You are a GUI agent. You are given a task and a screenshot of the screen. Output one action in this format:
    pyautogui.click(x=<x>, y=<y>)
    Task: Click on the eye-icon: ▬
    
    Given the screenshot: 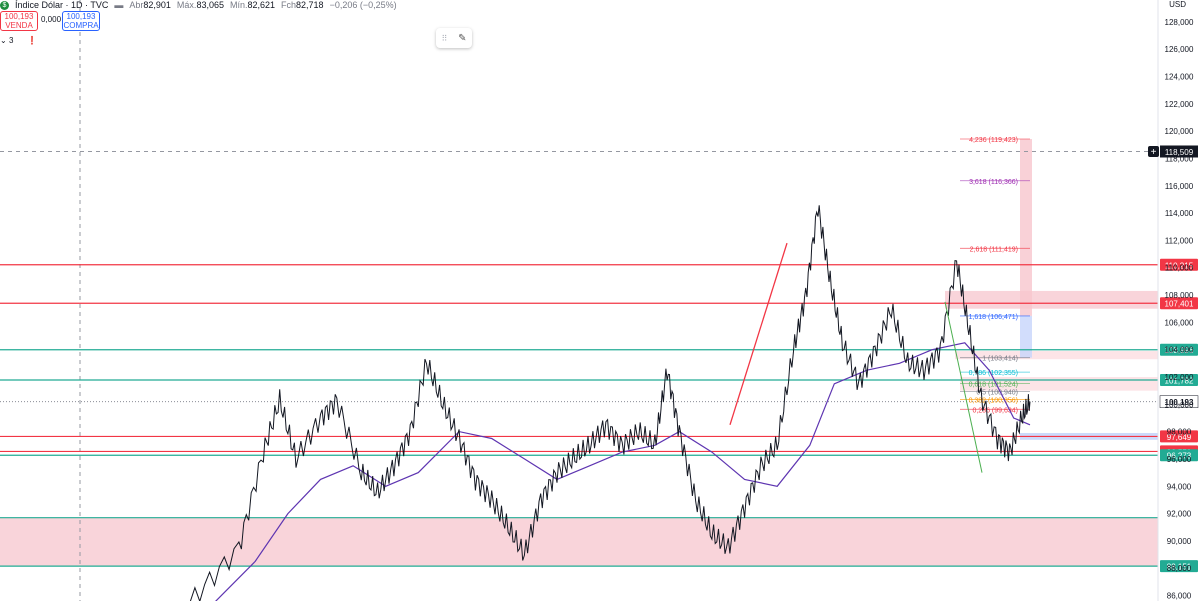 What is the action you would take?
    pyautogui.click(x=119, y=5)
    